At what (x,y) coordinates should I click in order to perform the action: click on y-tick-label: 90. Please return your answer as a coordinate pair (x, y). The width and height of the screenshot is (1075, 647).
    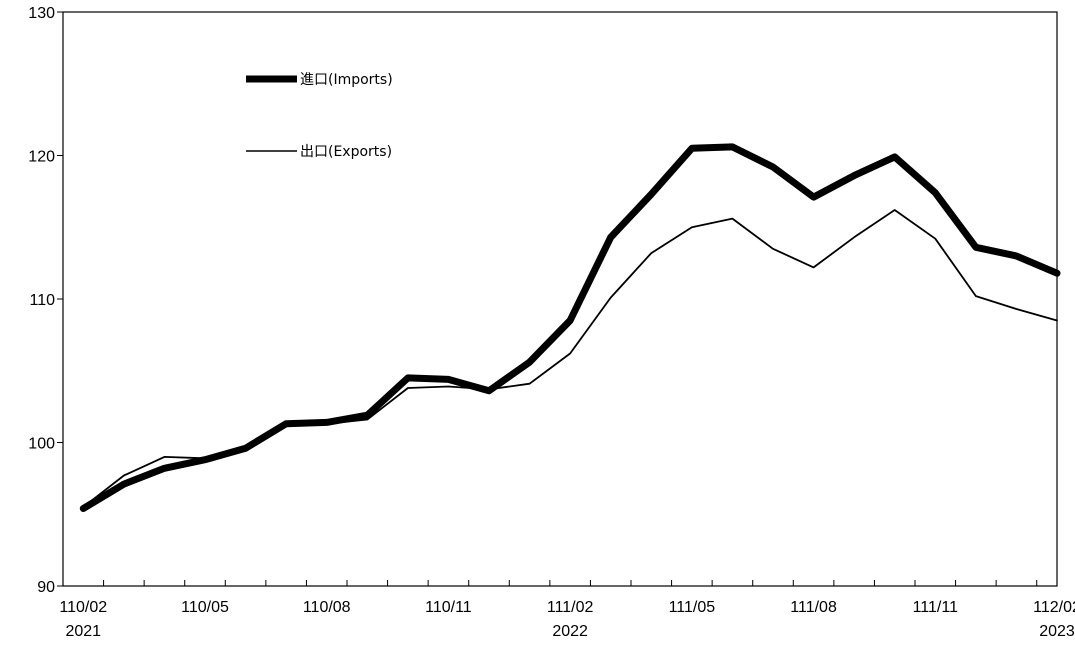
    Looking at the image, I should click on (46, 587).